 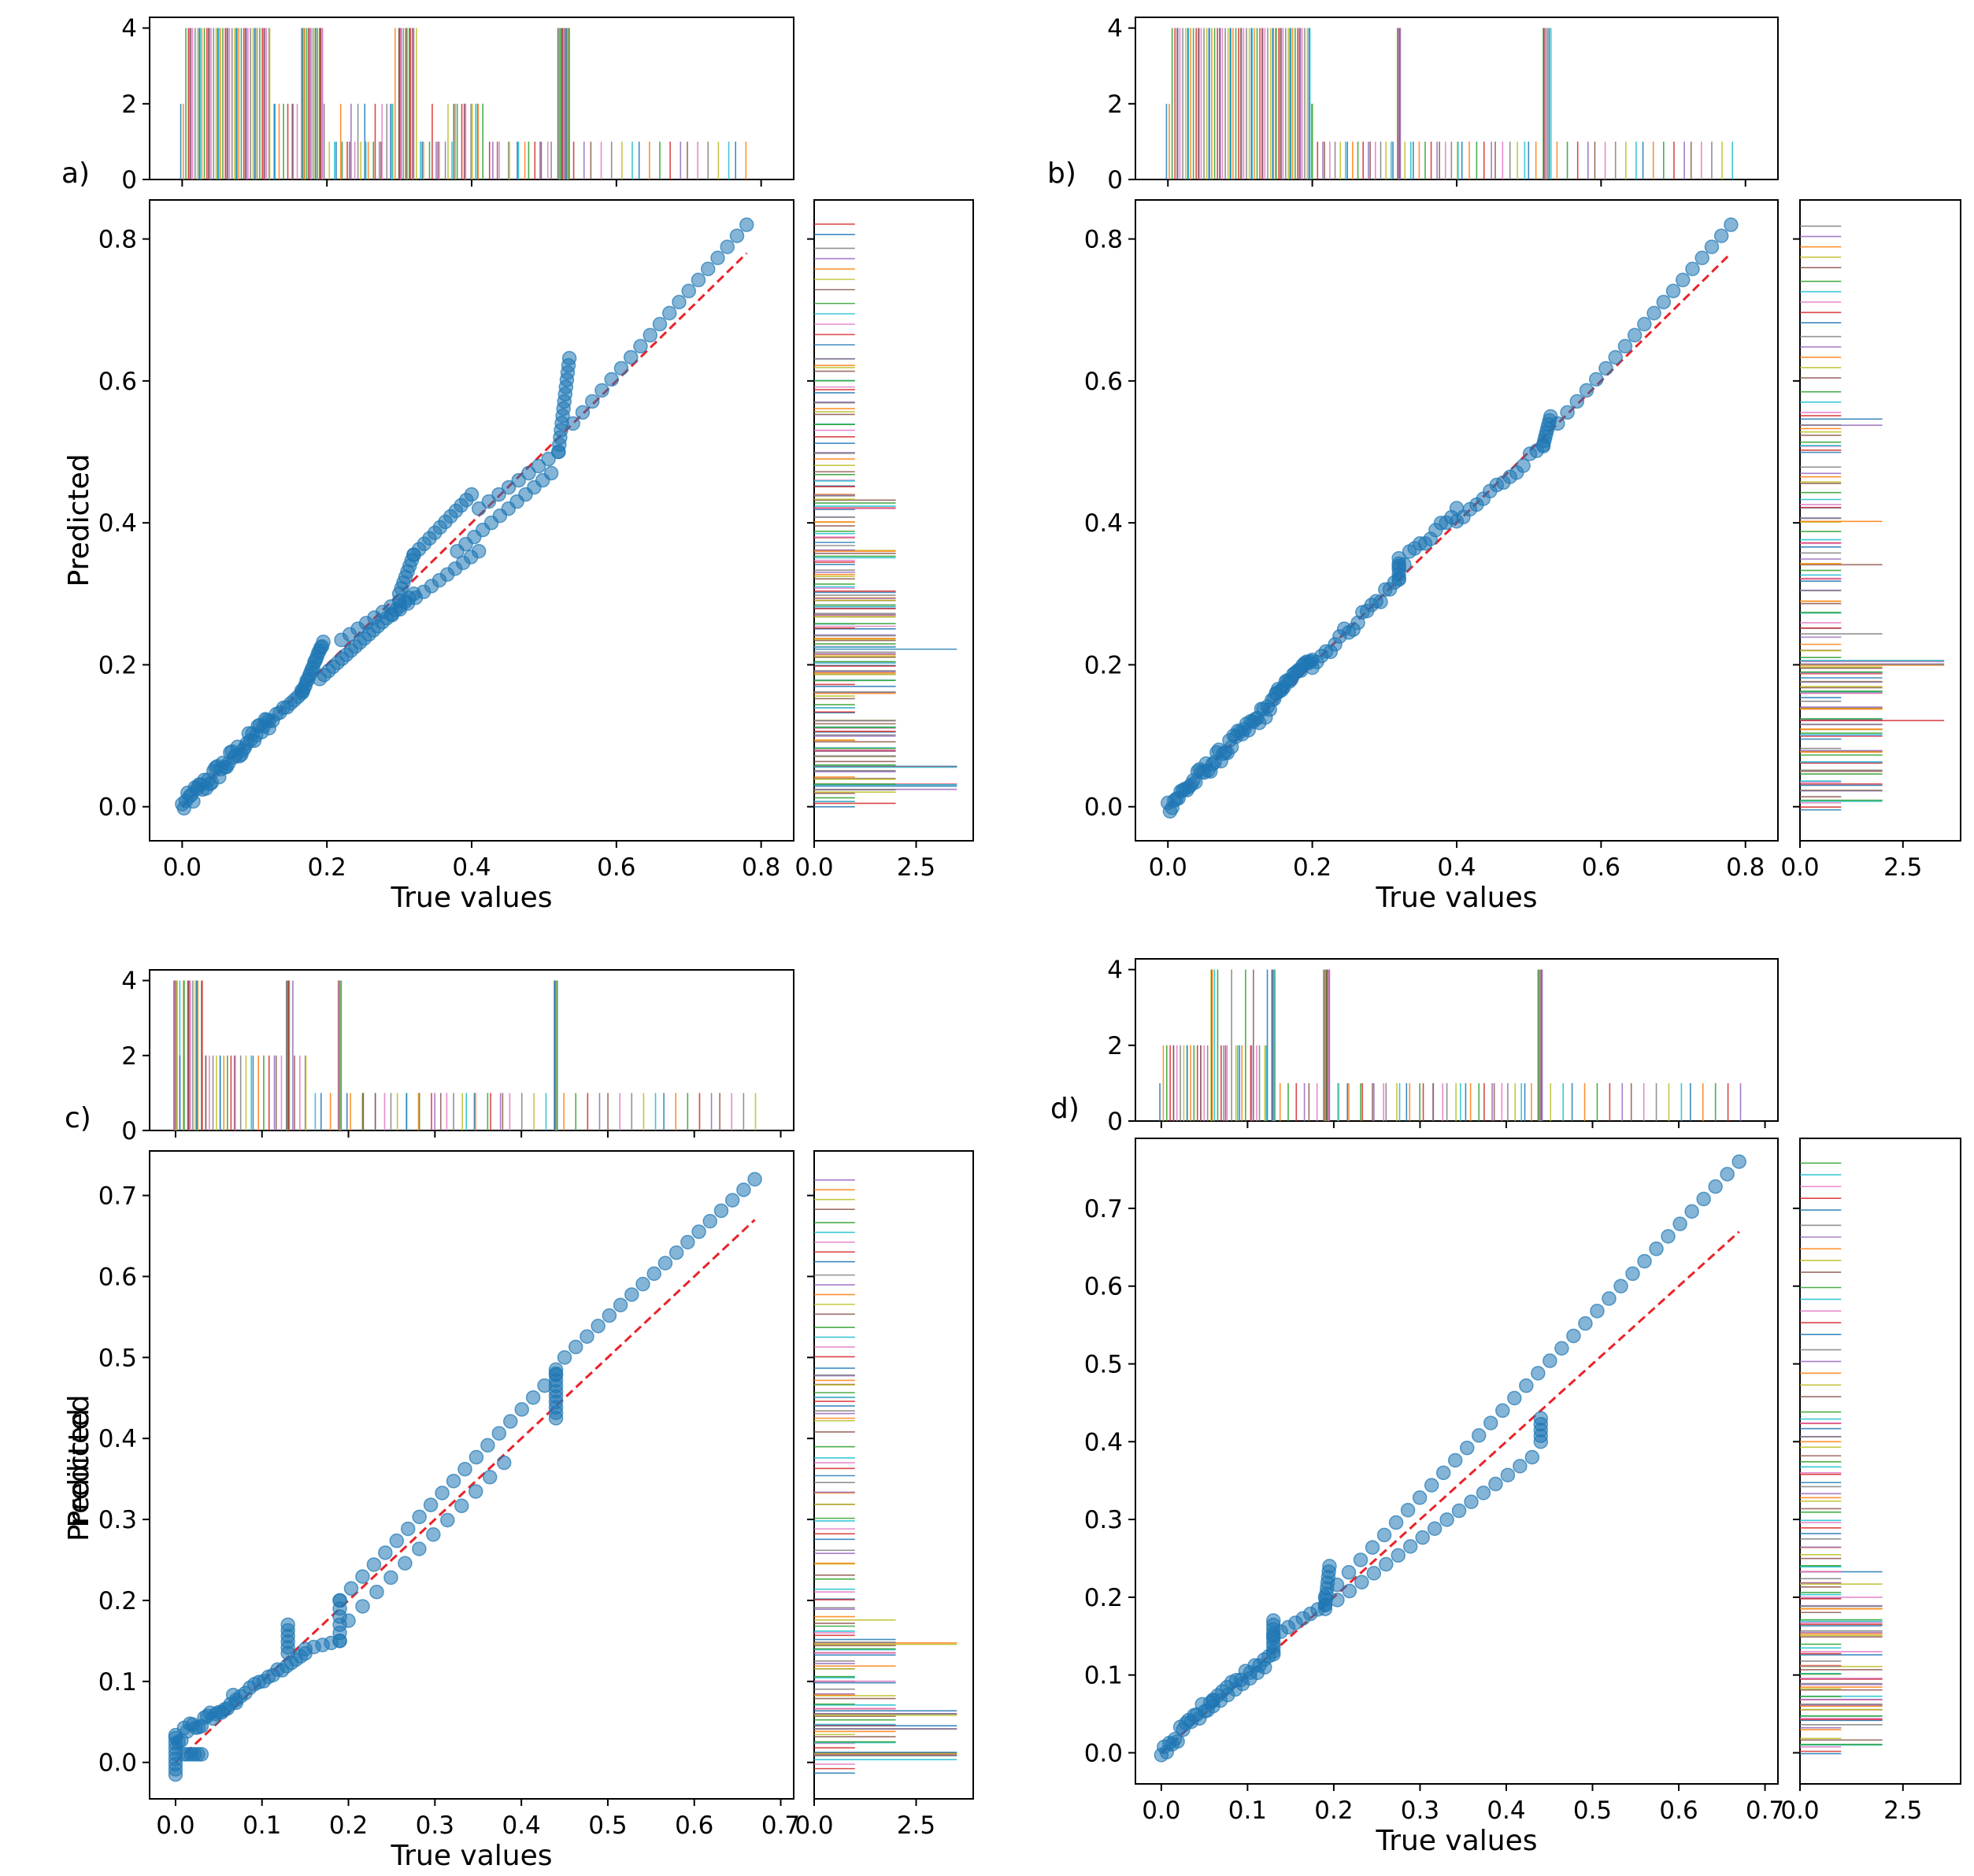 What do you see at coordinates (262, 1825) in the screenshot?
I see `x-tick-label: 0.1` at bounding box center [262, 1825].